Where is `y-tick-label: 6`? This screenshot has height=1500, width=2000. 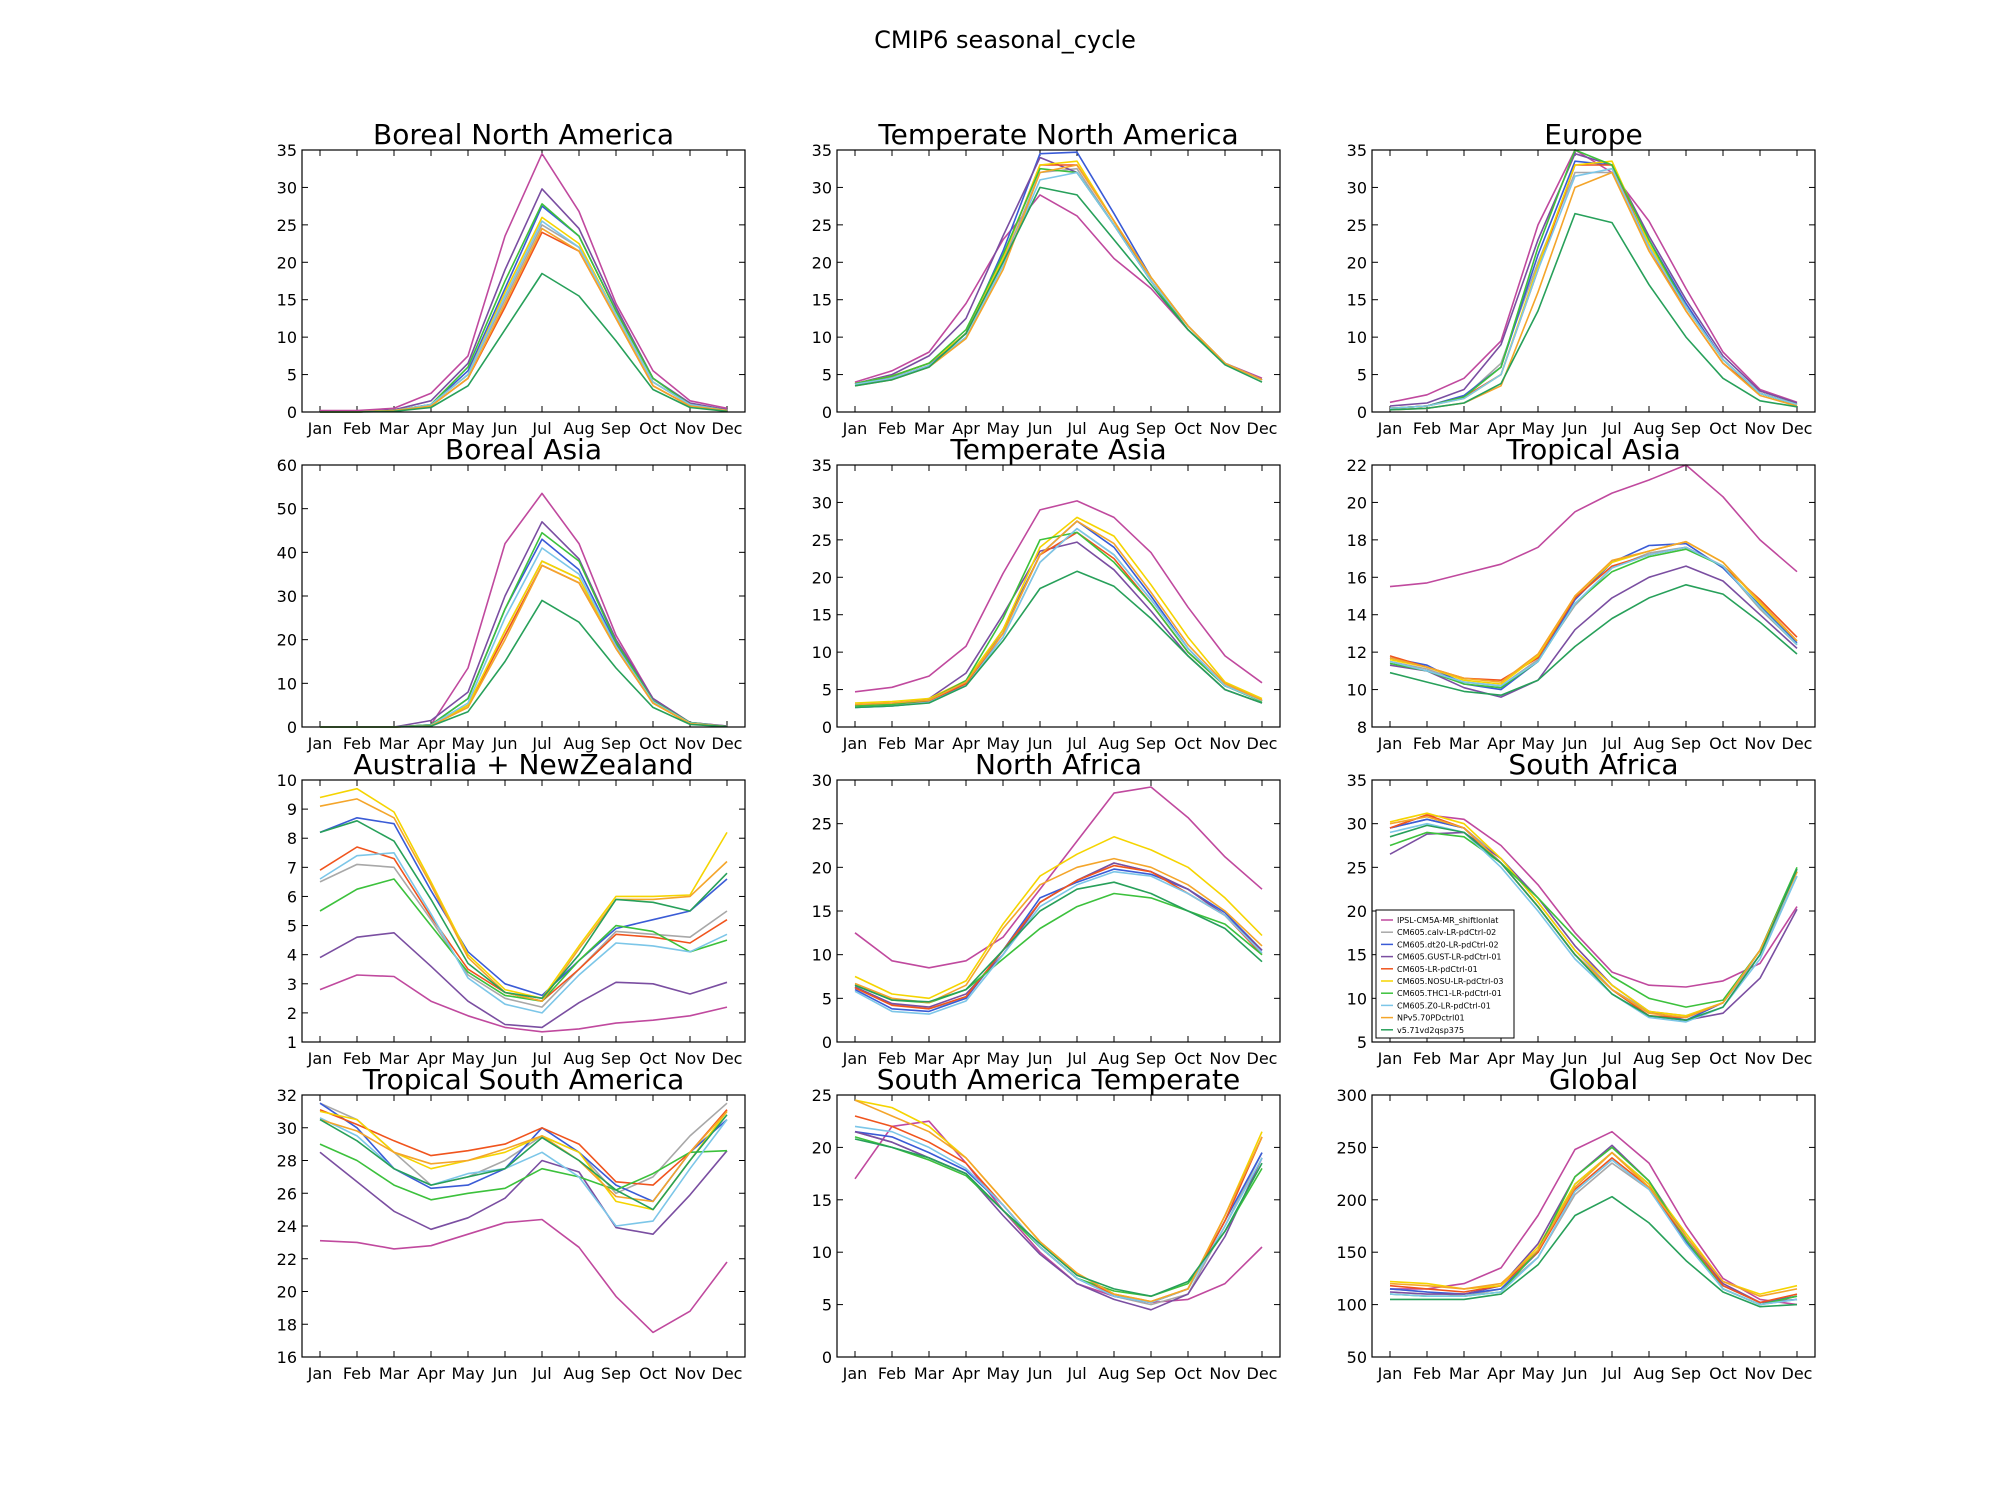
y-tick-label: 6 is located at coordinates (292, 896).